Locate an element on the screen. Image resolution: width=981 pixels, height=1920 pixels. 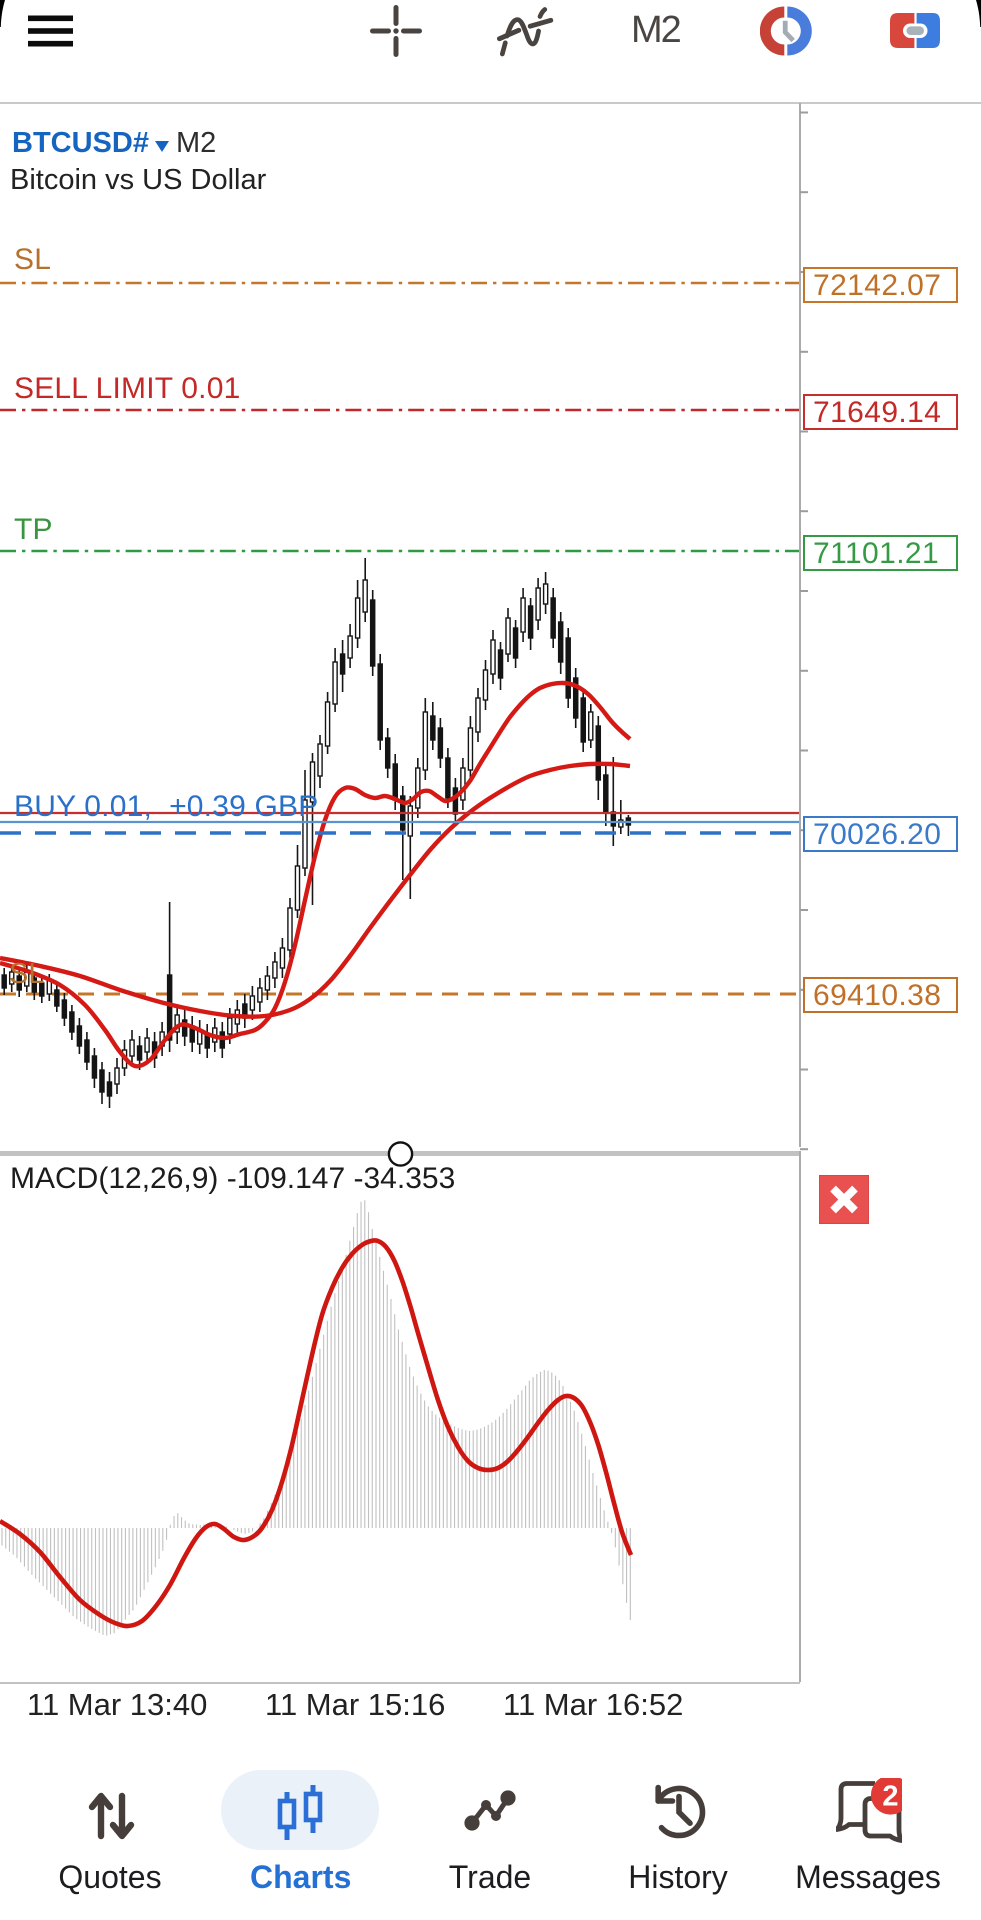
svg-text: SL is located at coordinates (26, 974).